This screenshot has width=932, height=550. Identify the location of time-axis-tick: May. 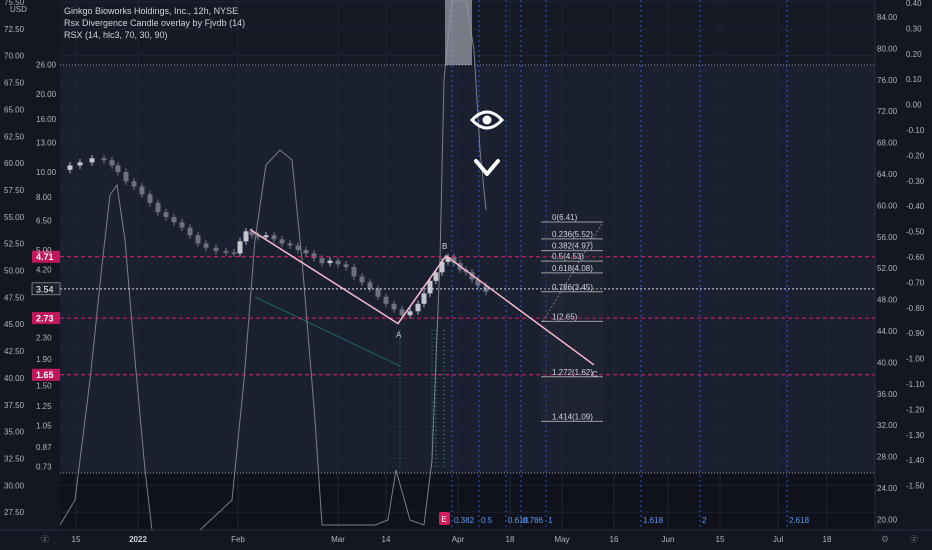
(561, 539).